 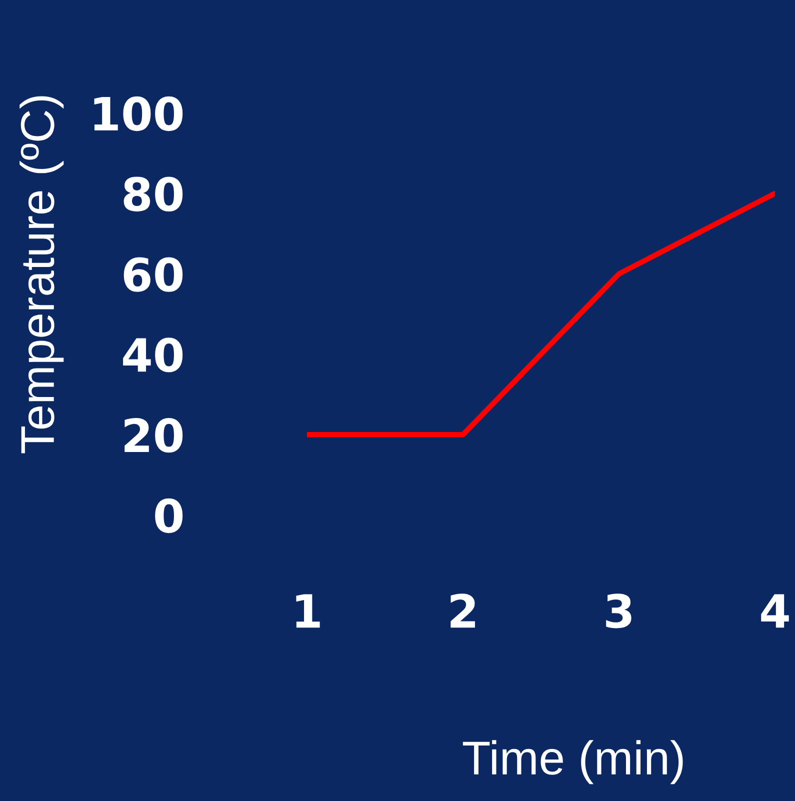 I want to click on y-tick-label: 0, so click(x=169, y=516).